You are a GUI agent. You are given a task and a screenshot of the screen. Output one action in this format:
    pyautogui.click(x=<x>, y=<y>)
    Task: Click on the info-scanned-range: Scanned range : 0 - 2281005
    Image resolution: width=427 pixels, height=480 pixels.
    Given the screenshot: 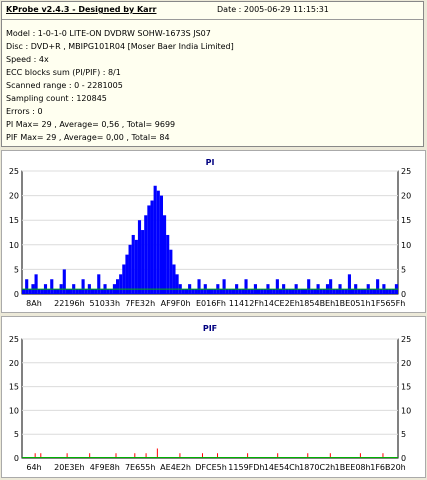 What is the action you would take?
    pyautogui.click(x=64, y=85)
    